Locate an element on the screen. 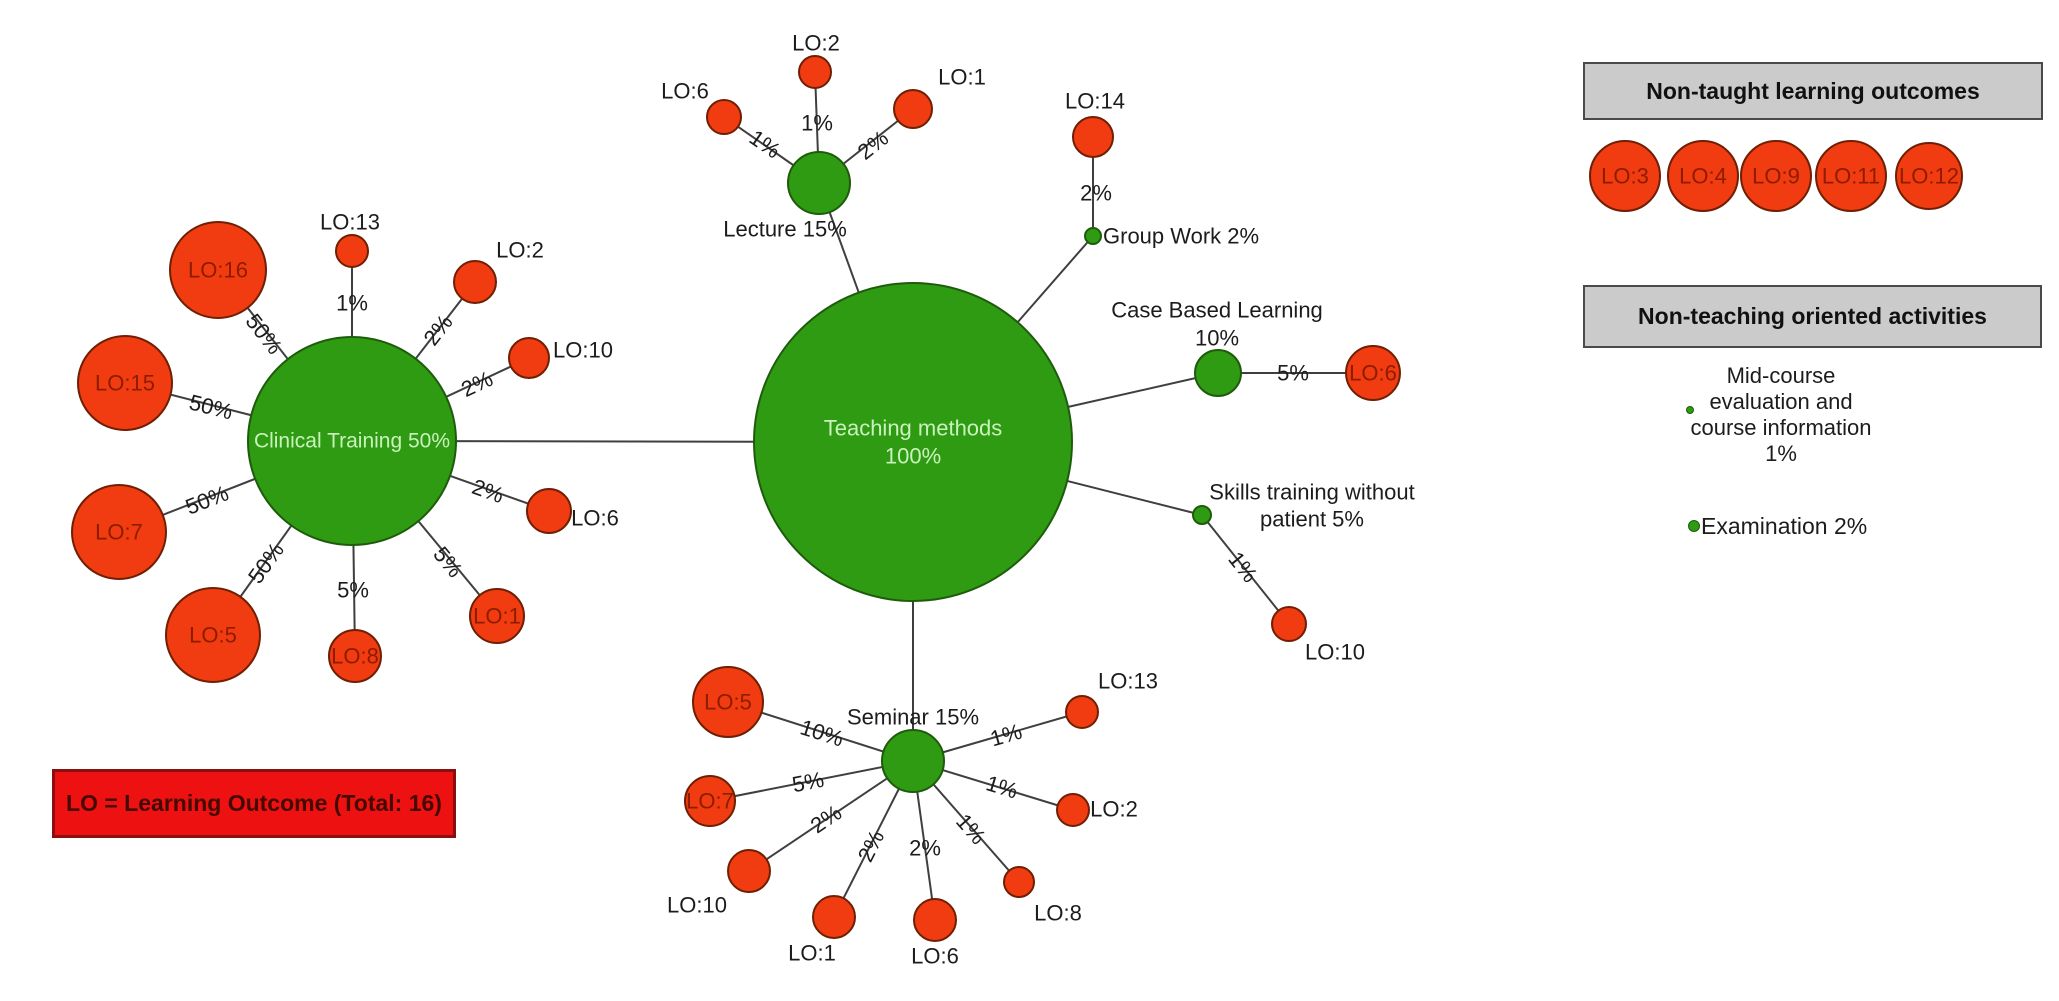 The image size is (2059, 1001). midcourse-line-2: evaluation and is located at coordinates (1781, 401).